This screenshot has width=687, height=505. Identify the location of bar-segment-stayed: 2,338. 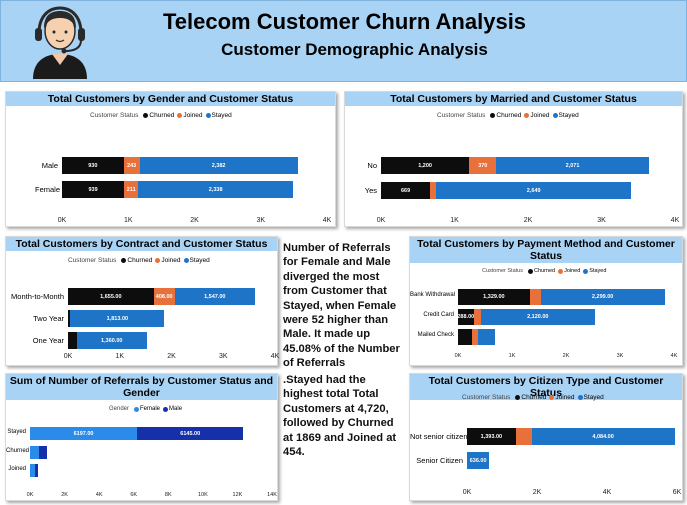
(216, 189).